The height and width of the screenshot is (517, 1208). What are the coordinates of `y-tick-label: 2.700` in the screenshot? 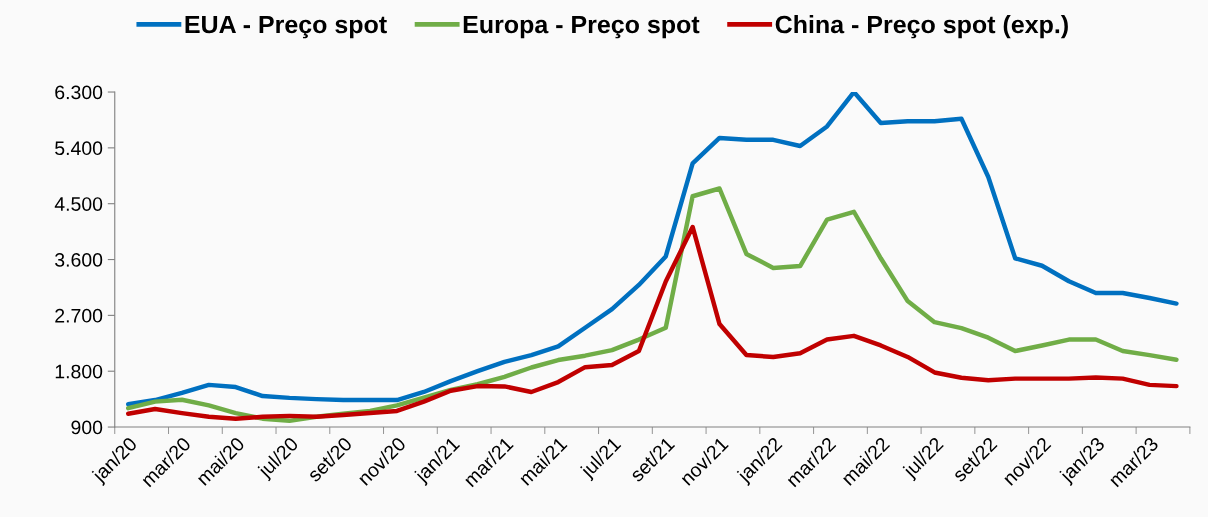 It's located at (79, 315).